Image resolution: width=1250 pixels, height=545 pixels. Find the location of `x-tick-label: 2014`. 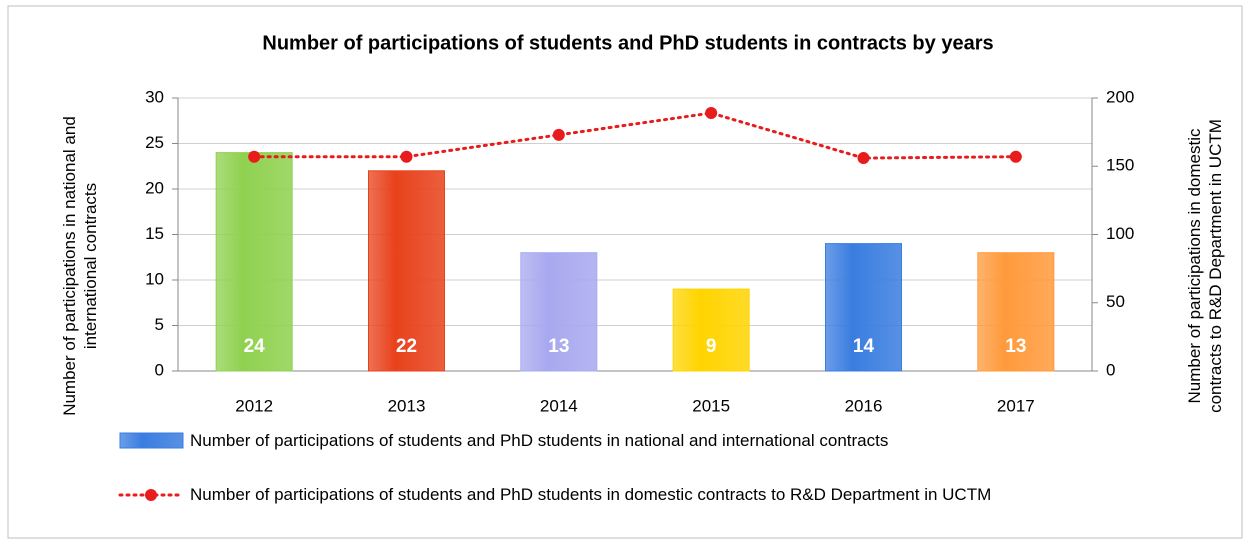

x-tick-label: 2014 is located at coordinates (559, 405).